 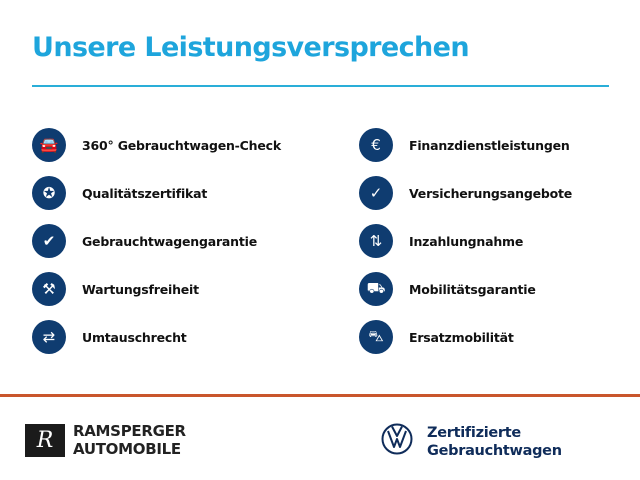 I want to click on feature-item: ⛟ Mobilitätsgarantie, so click(x=447, y=289).